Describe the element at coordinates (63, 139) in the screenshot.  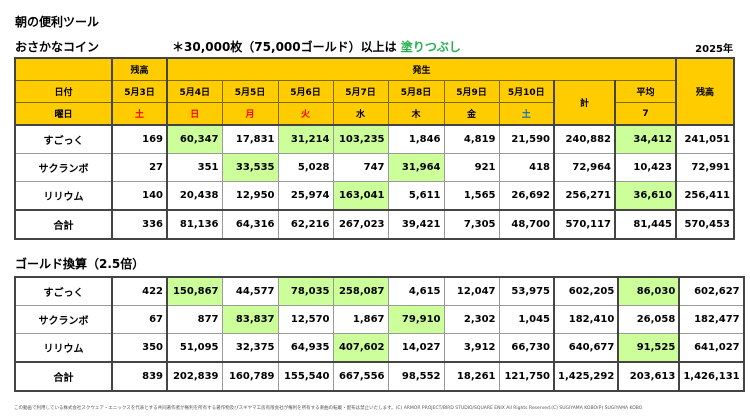
I see `row-label: すごっく` at that location.